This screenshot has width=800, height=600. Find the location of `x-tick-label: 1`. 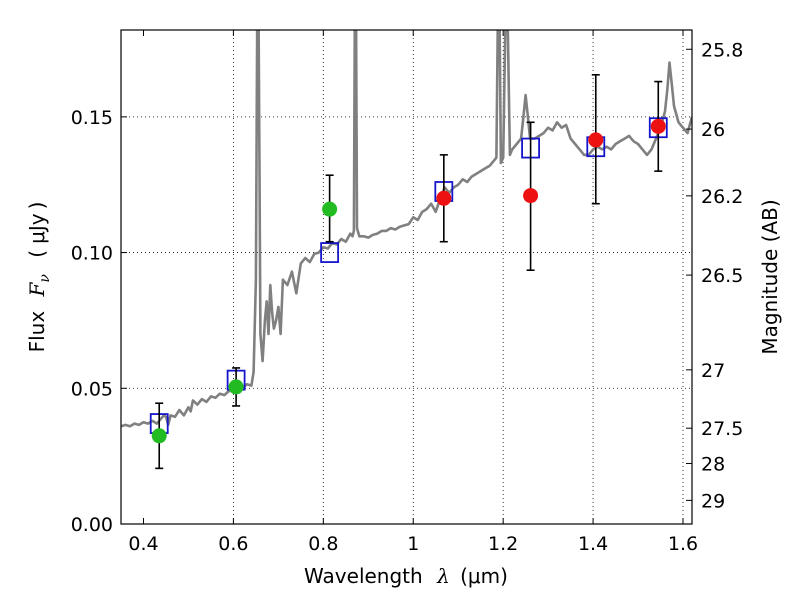

x-tick-label: 1 is located at coordinates (413, 544).